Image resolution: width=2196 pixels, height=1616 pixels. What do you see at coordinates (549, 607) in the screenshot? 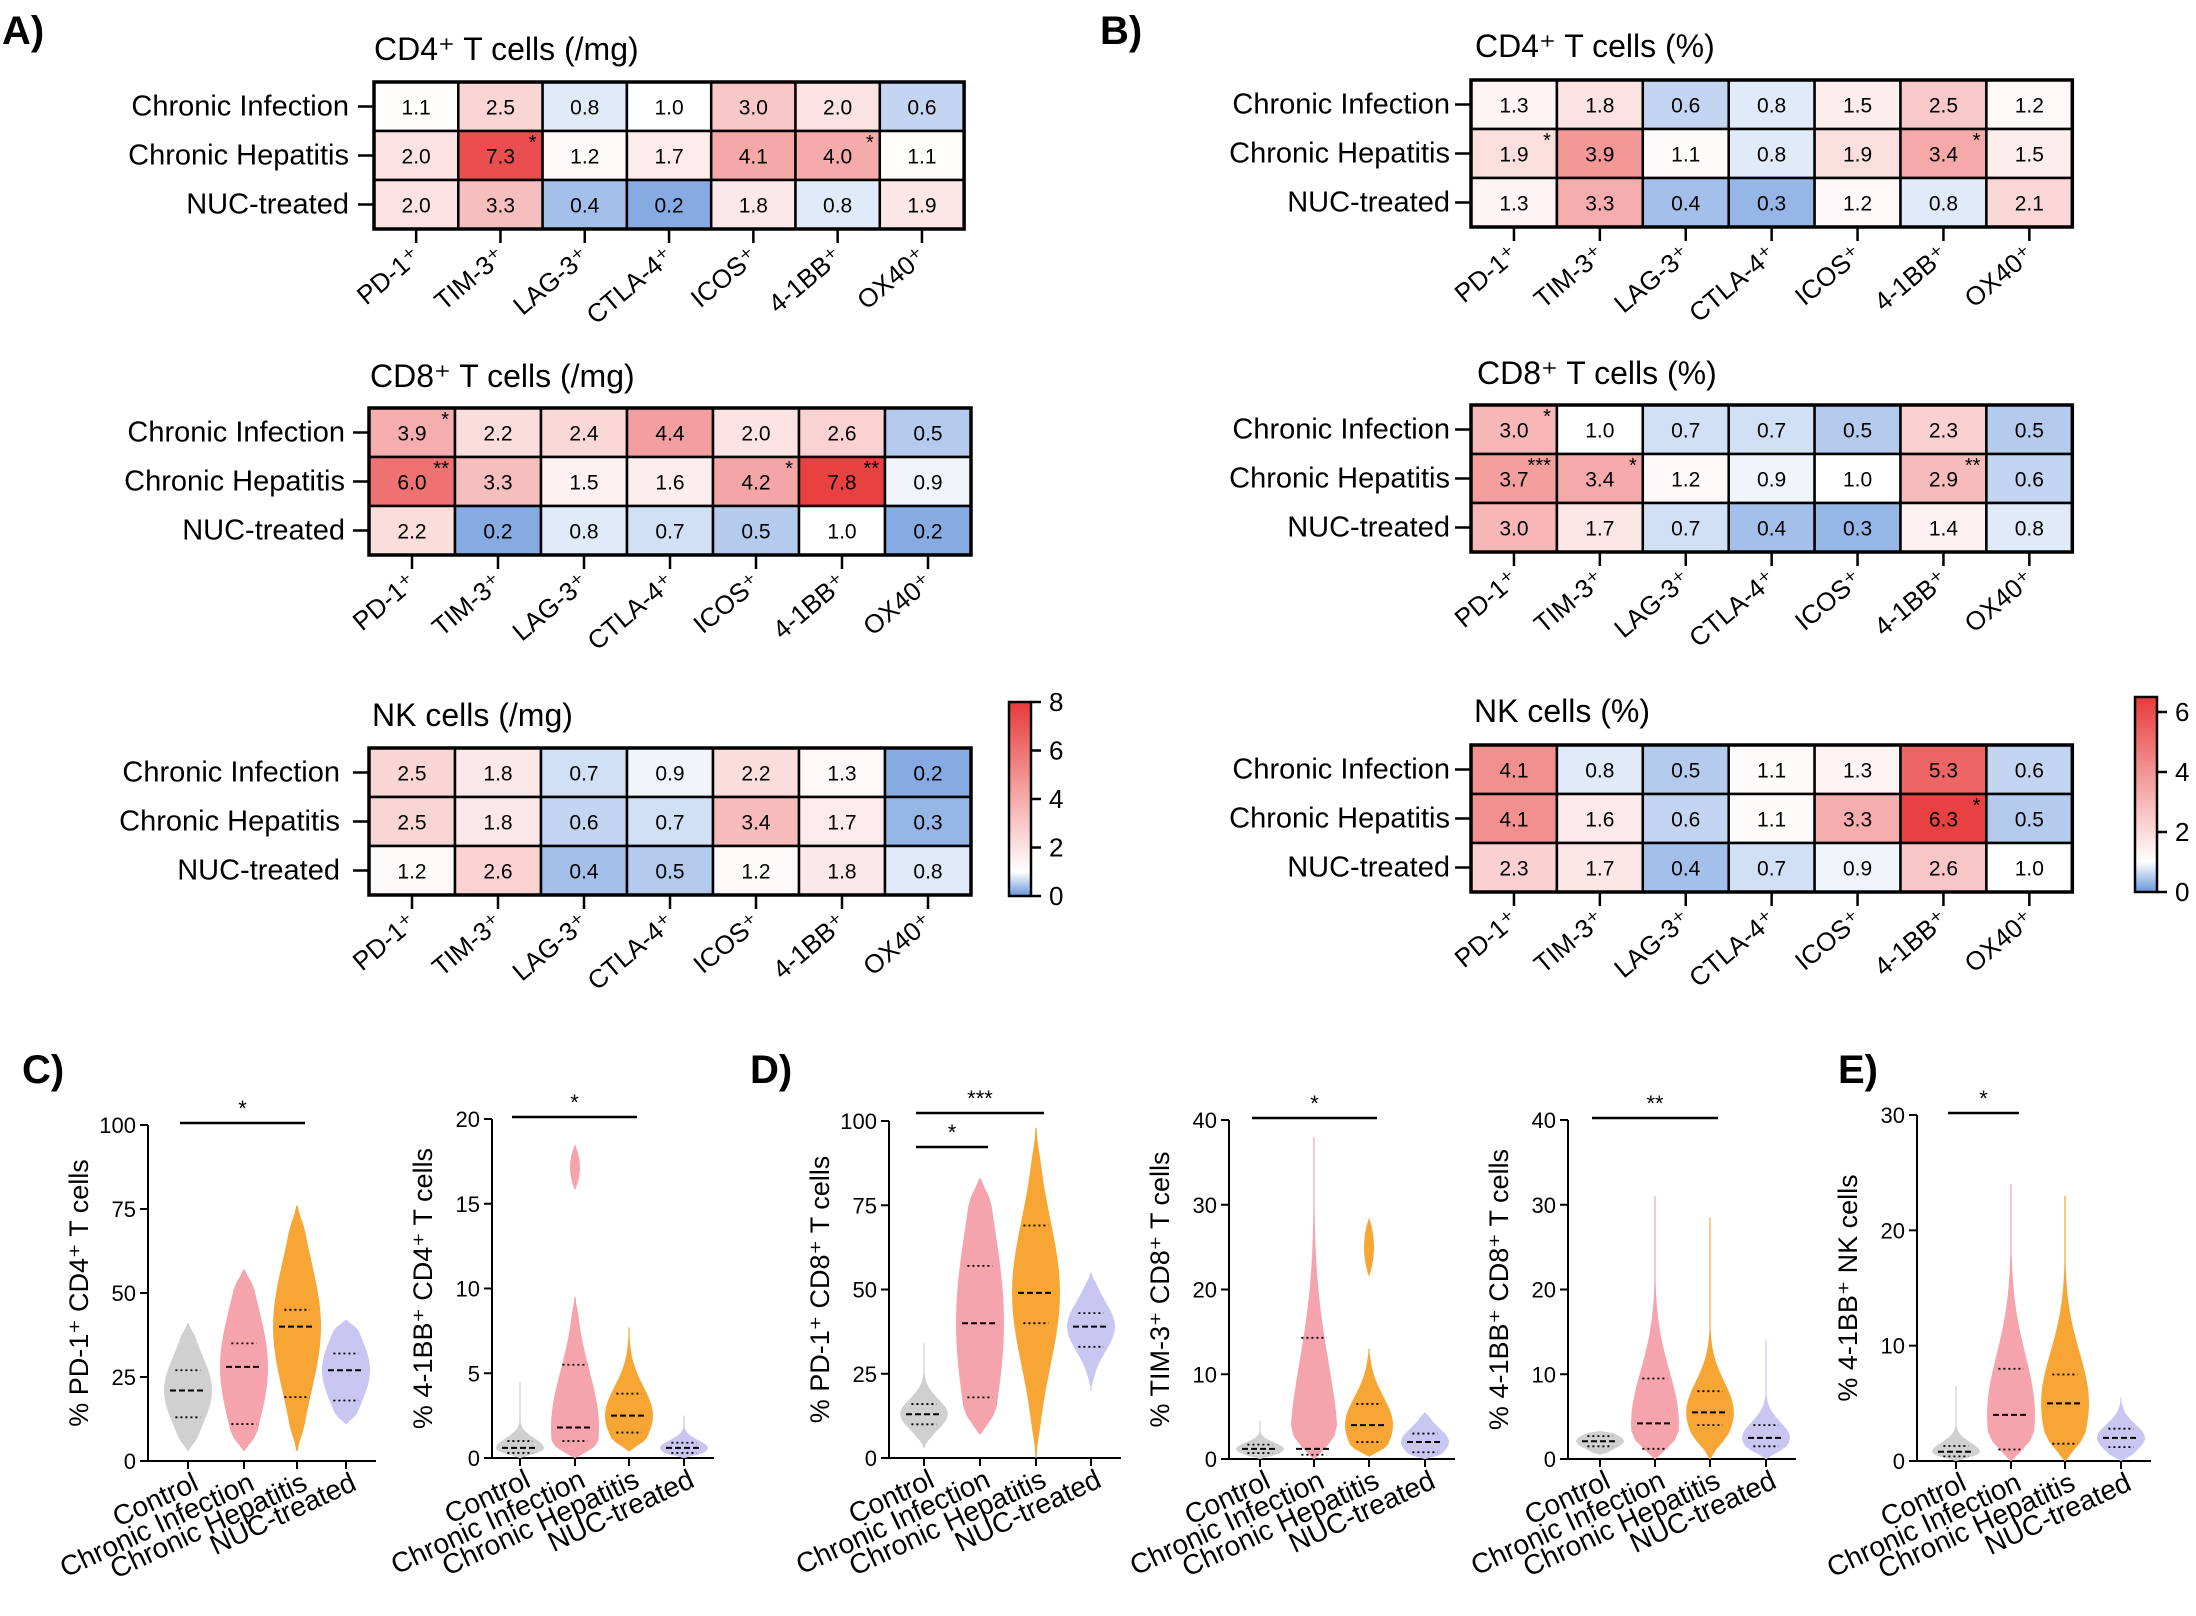
I see `column-label: LAG-3⁺` at bounding box center [549, 607].